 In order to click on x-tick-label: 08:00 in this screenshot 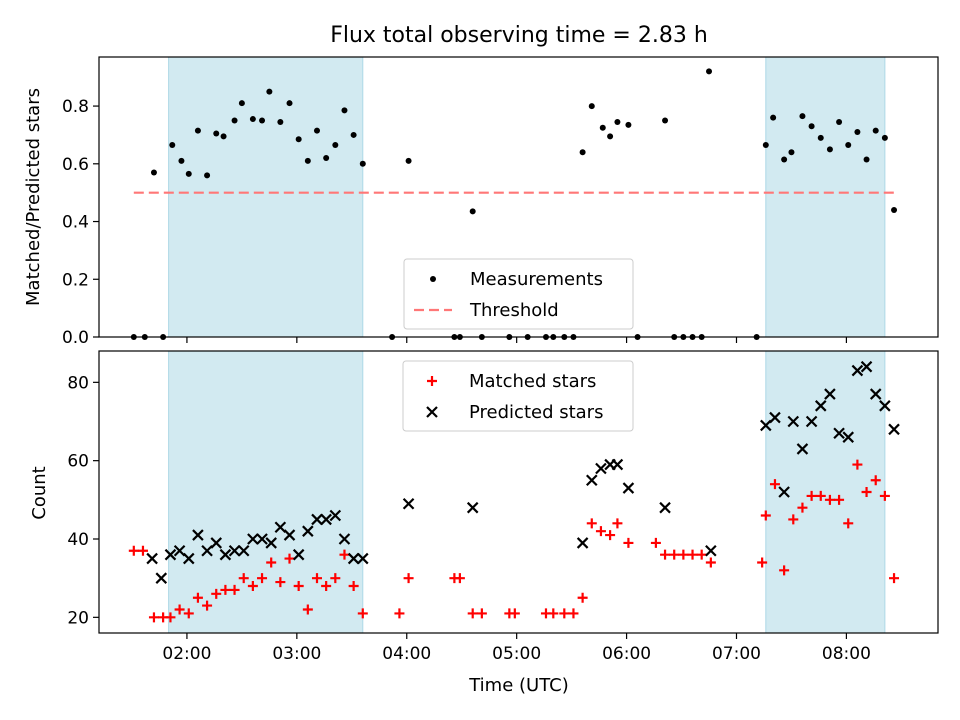, I will do `click(846, 654)`.